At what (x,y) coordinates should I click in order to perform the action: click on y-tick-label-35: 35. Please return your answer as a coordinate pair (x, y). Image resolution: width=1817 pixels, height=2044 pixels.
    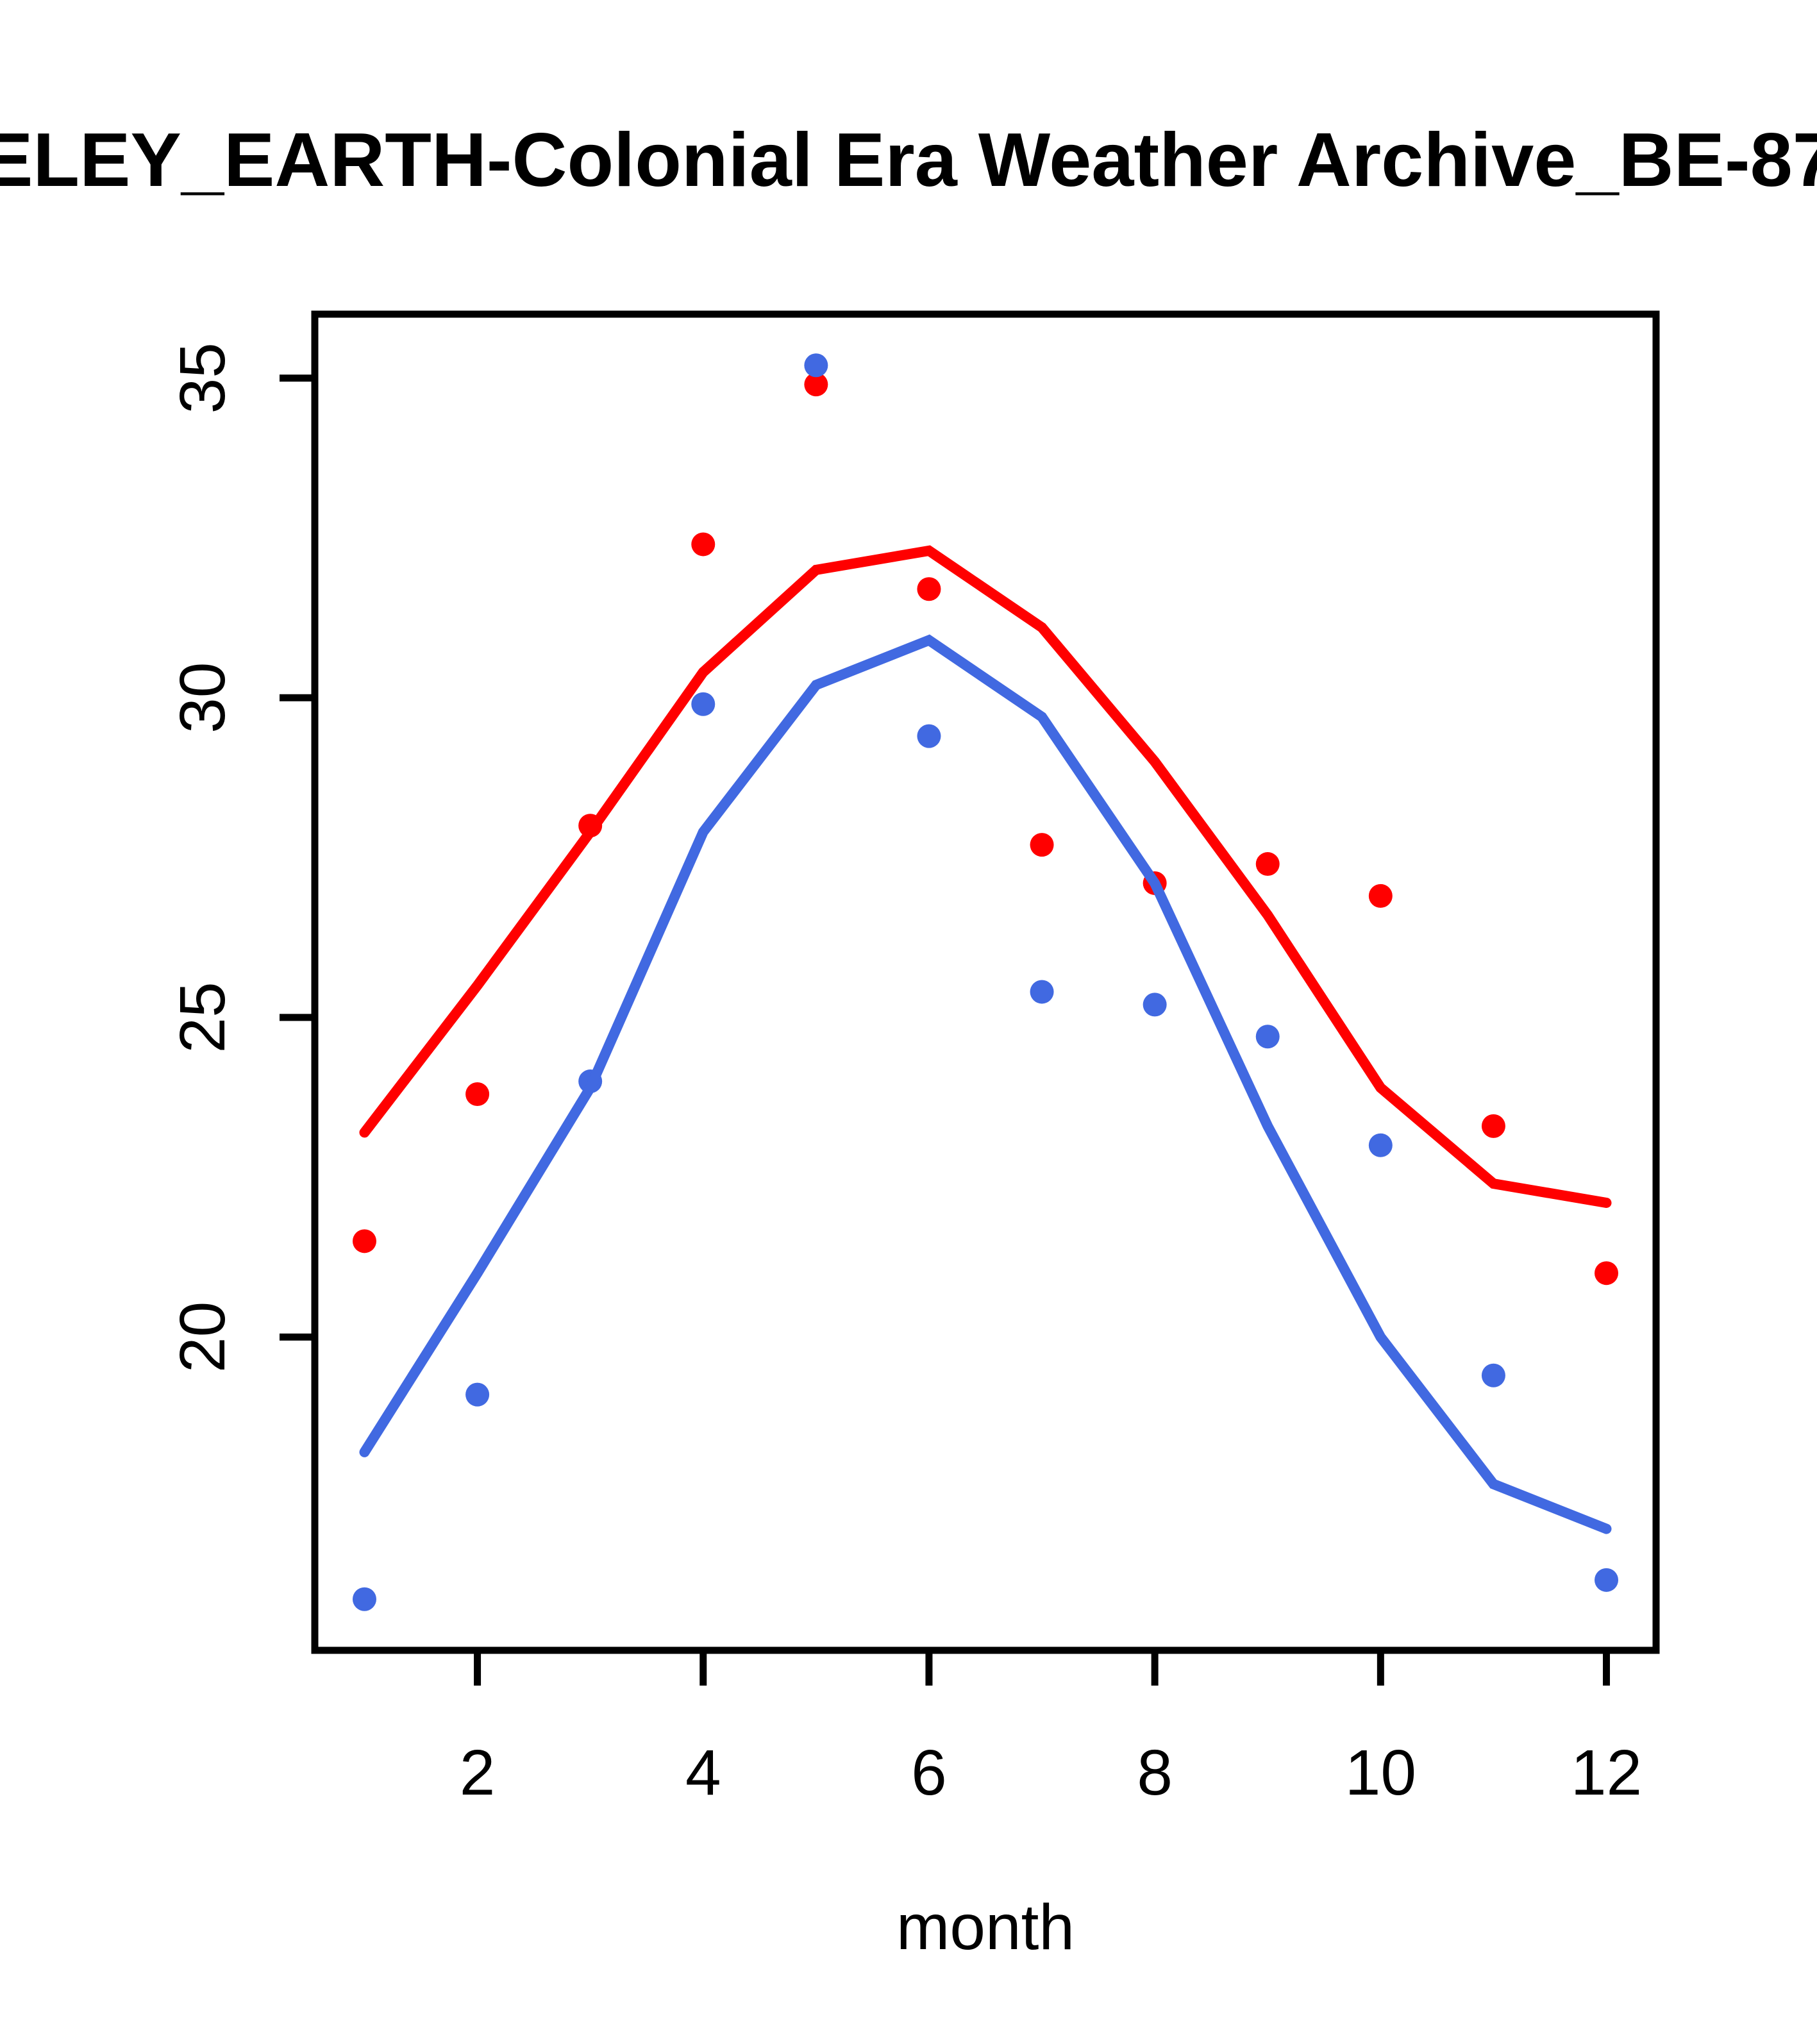
    Looking at the image, I should click on (203, 378).